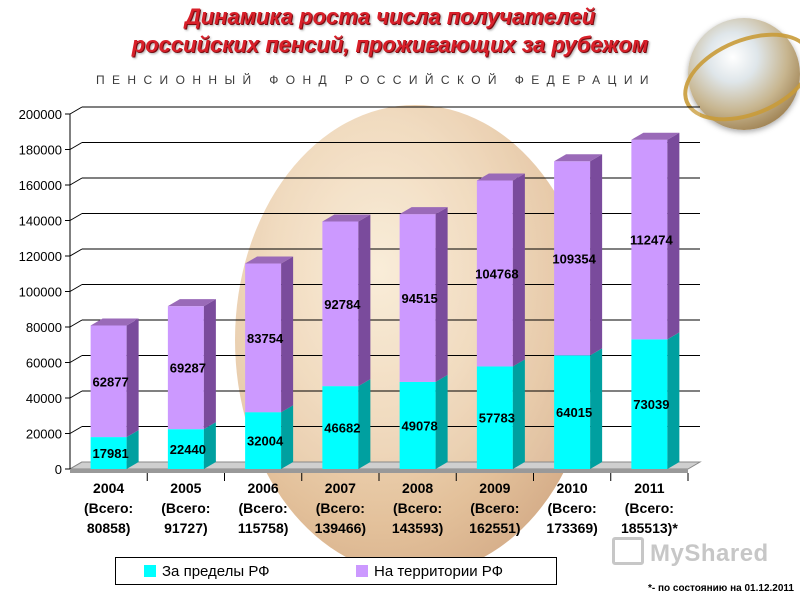 This screenshot has height=598, width=800. I want to click on data-label-abroad-2005: 22440, so click(188, 449).